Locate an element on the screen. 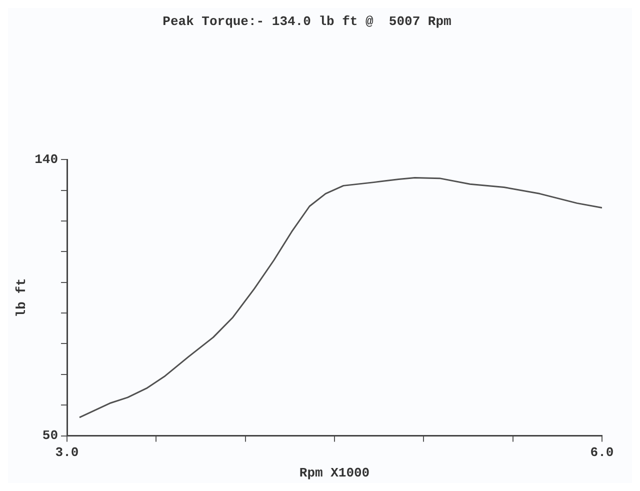  x-tick-label: 3.0 is located at coordinates (67, 452).